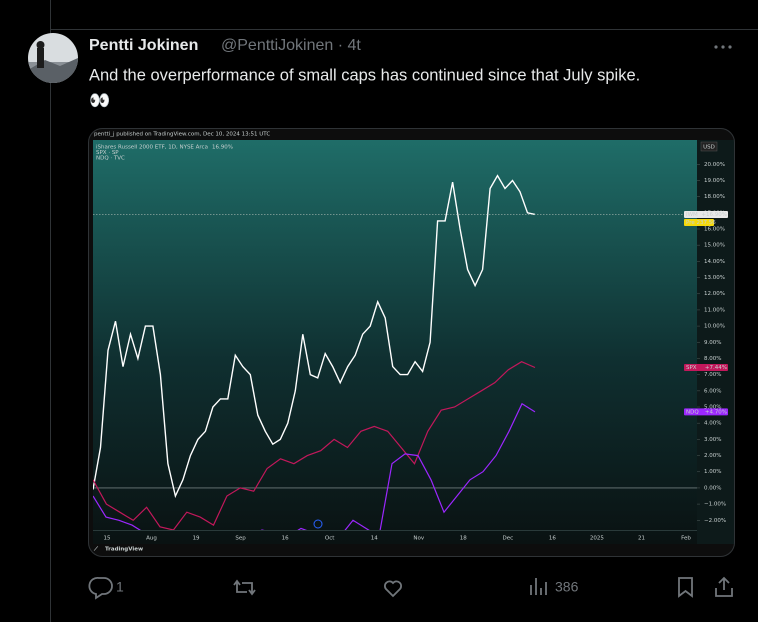 Image resolution: width=758 pixels, height=622 pixels. I want to click on reply-count: 1, so click(120, 587).